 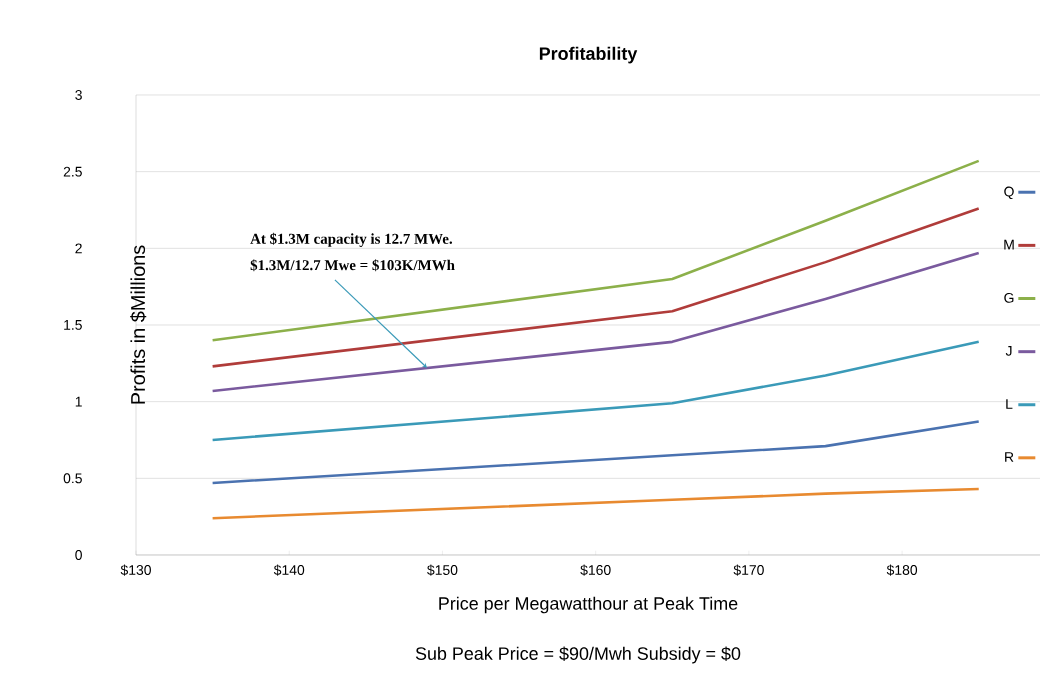 What do you see at coordinates (72, 171) in the screenshot?
I see `y-tick-label: 2.5` at bounding box center [72, 171].